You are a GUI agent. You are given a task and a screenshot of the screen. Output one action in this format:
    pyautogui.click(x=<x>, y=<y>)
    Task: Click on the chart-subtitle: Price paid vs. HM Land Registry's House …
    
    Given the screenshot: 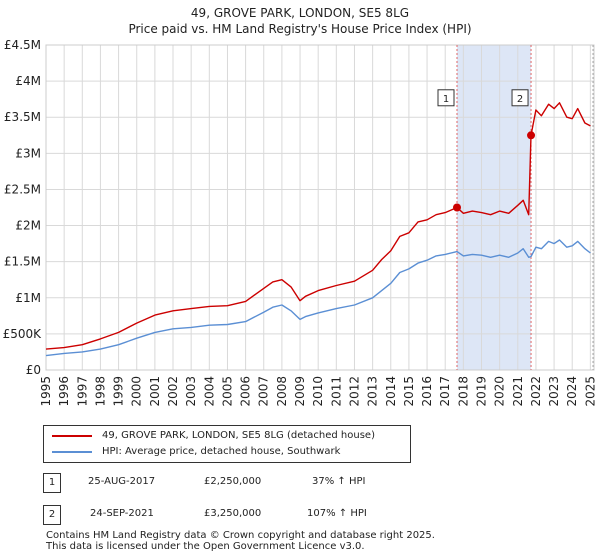 What is the action you would take?
    pyautogui.click(x=300, y=29)
    